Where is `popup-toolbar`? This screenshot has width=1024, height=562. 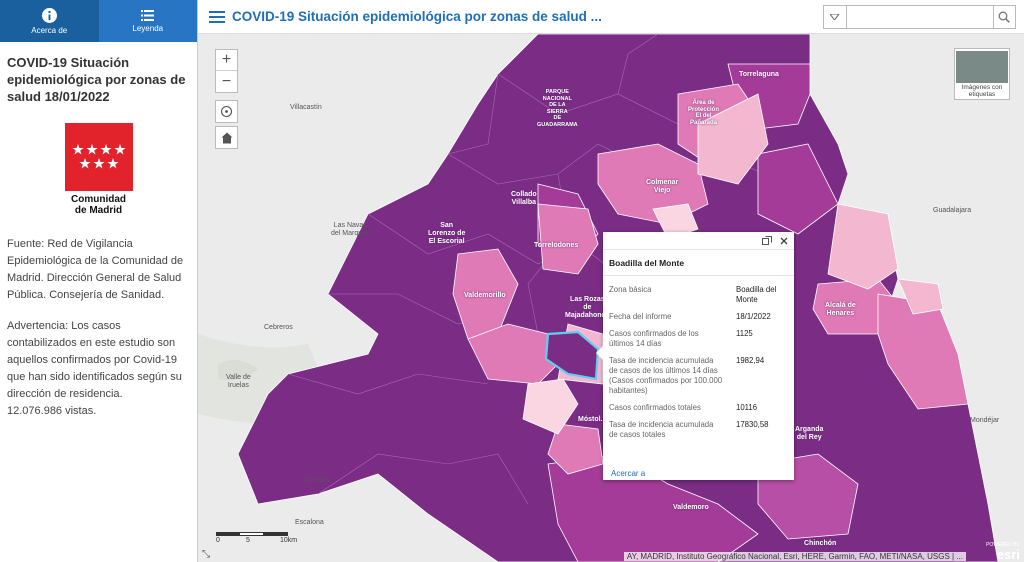 popup-toolbar is located at coordinates (698, 241).